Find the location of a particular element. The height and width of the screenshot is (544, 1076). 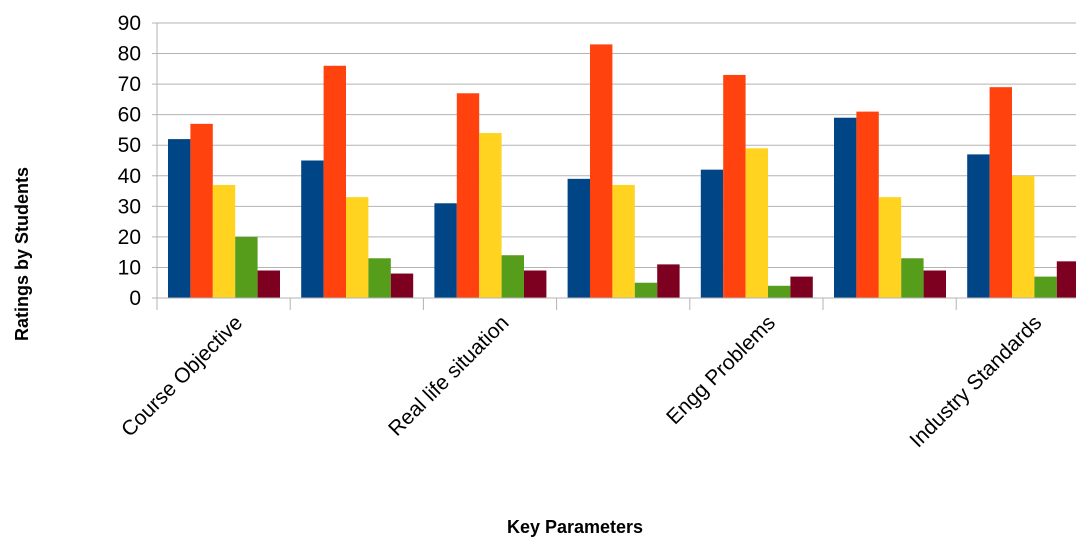

x-axis-title: Key Parameters is located at coordinates (575, 527).